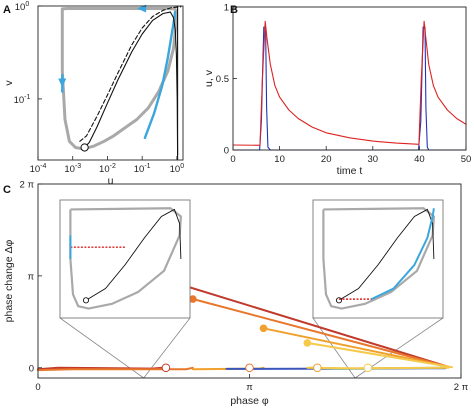 The height and width of the screenshot is (415, 474). What do you see at coordinates (72, 169) in the screenshot?
I see `panel-a-xtick-label-1: 10⁻³` at bounding box center [72, 169].